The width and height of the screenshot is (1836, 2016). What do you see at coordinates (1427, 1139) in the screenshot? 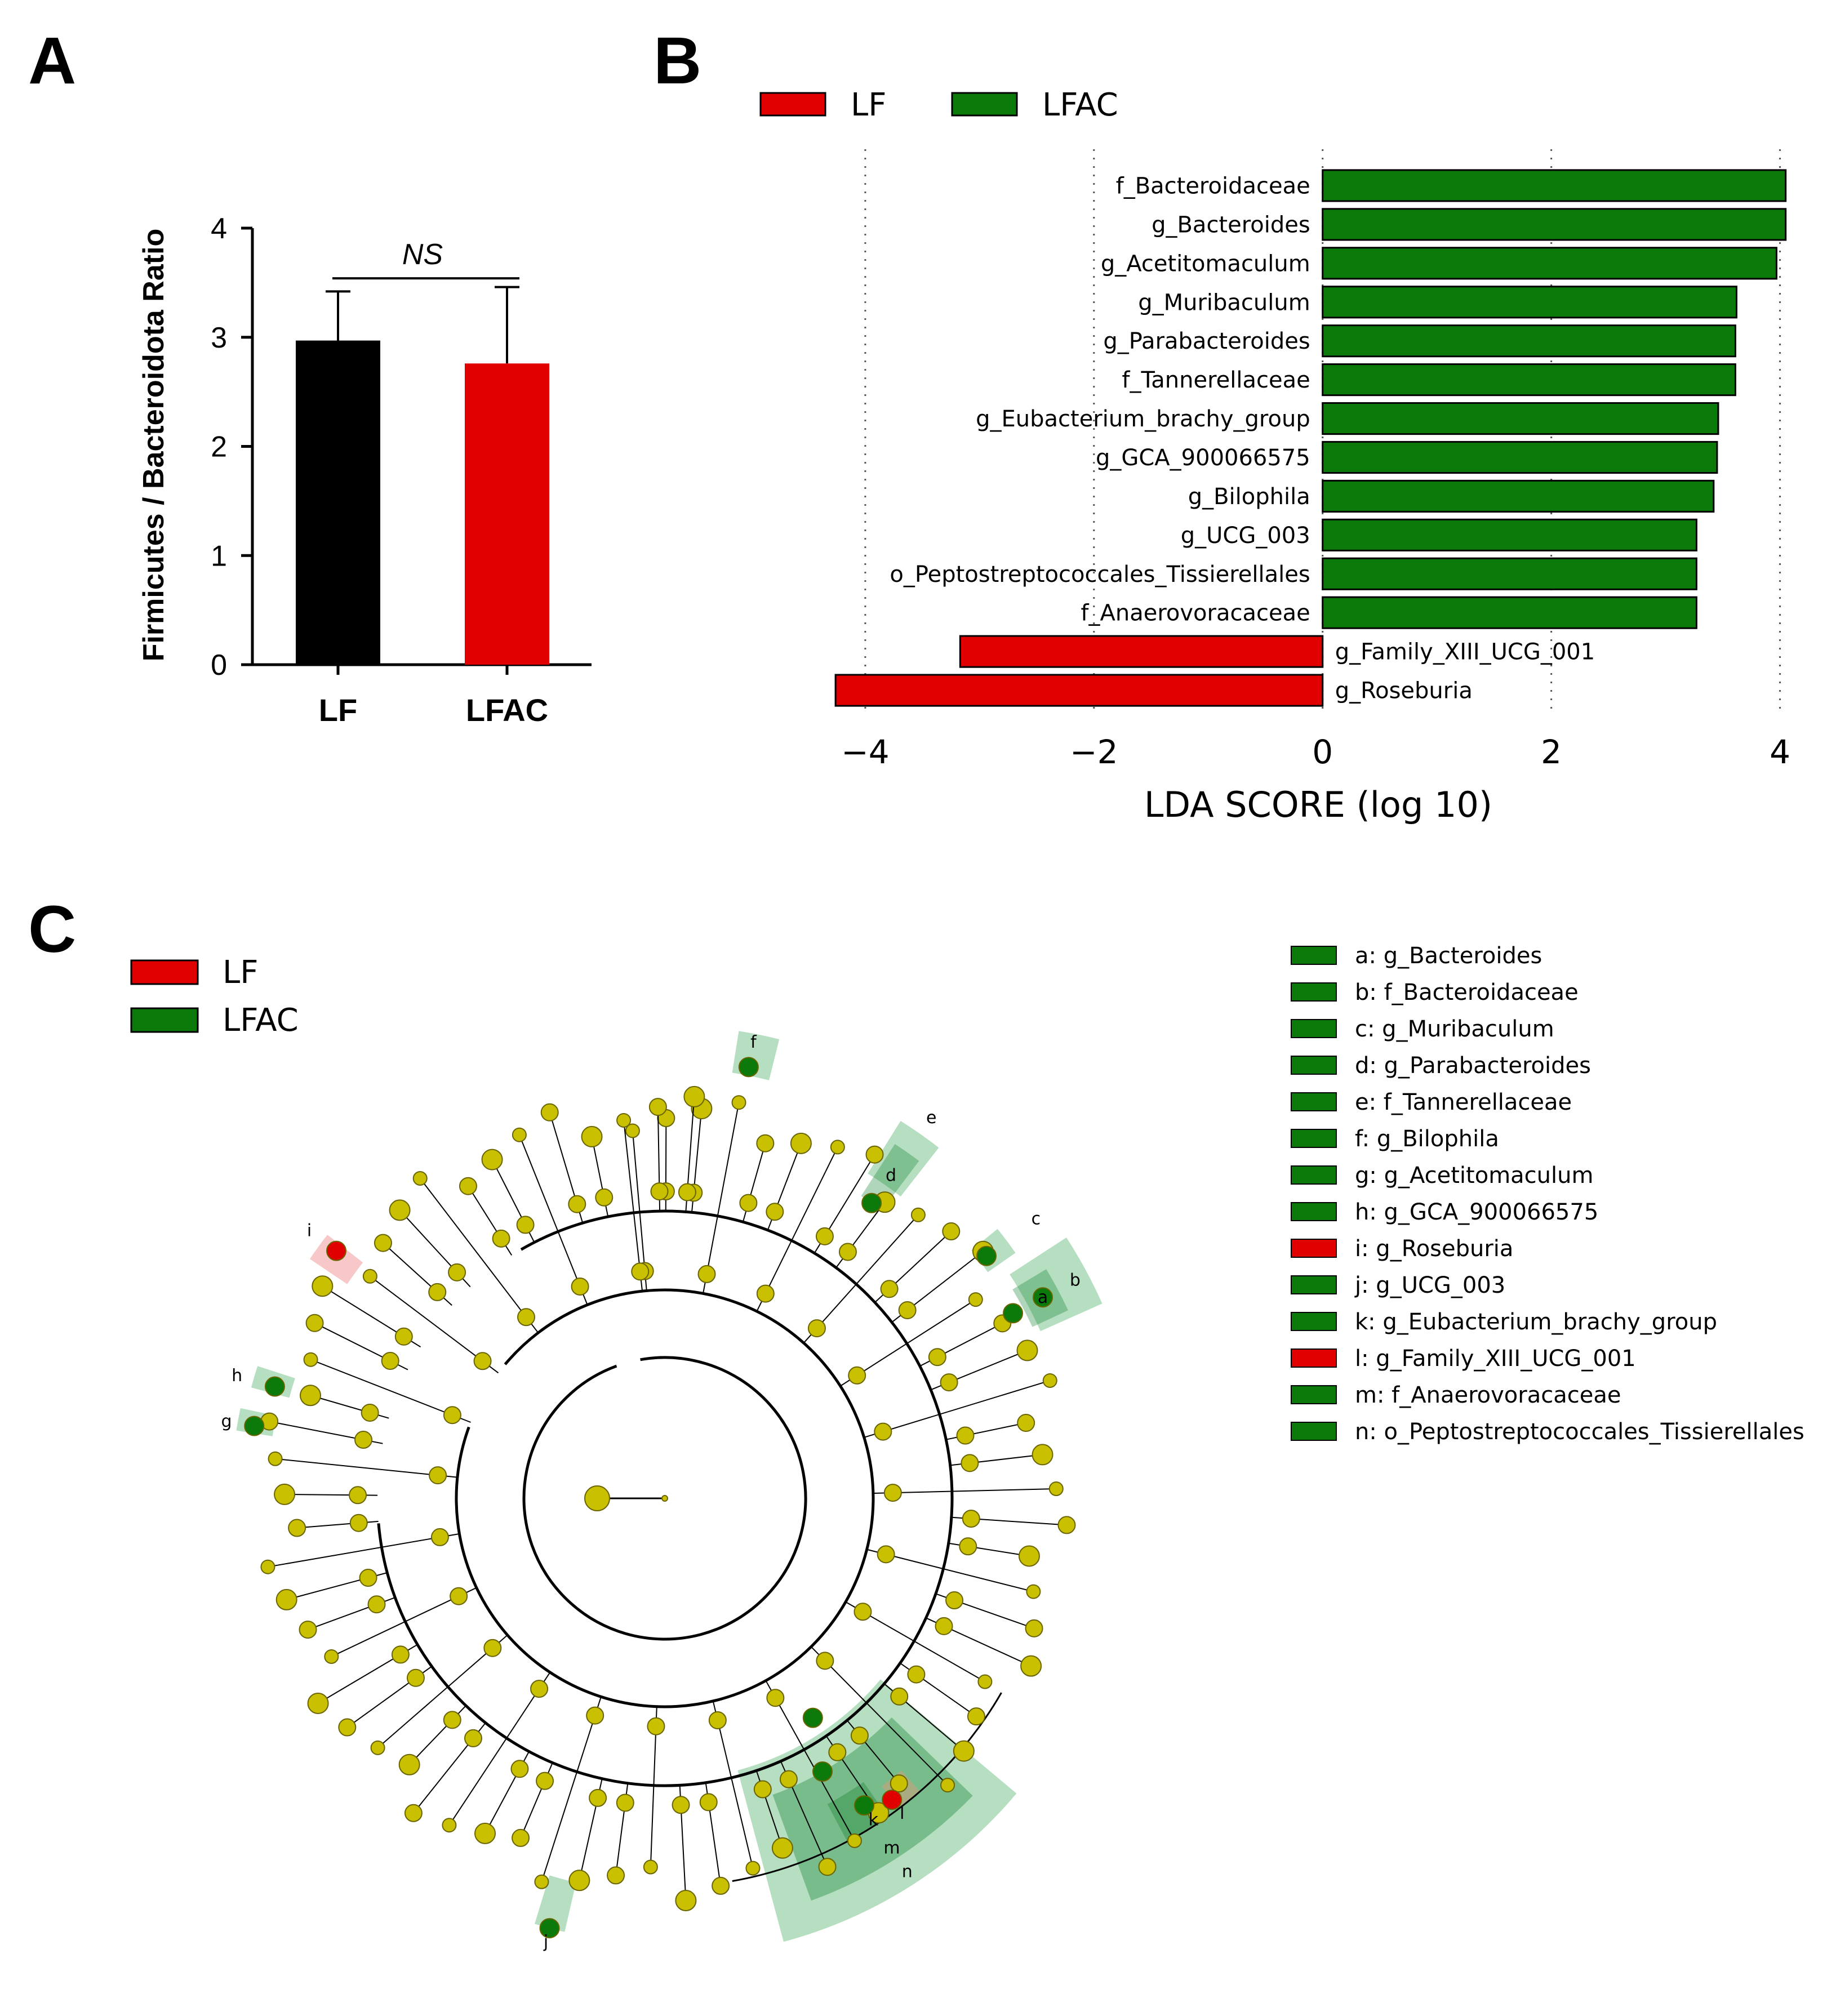
I see `key-item: f: g_Bilophila` at bounding box center [1427, 1139].